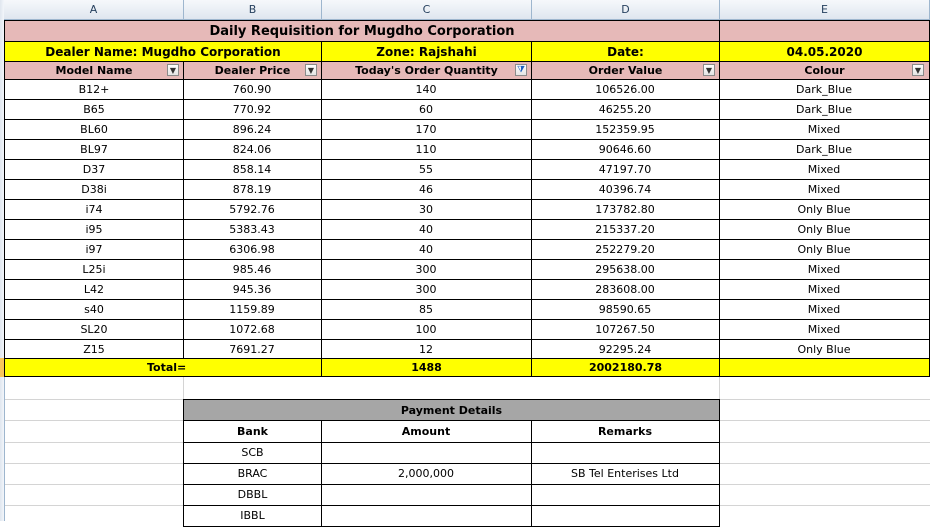 Image resolution: width=930 pixels, height=527 pixels. What do you see at coordinates (94, 169) in the screenshot?
I see `cell-model-name: D37` at bounding box center [94, 169].